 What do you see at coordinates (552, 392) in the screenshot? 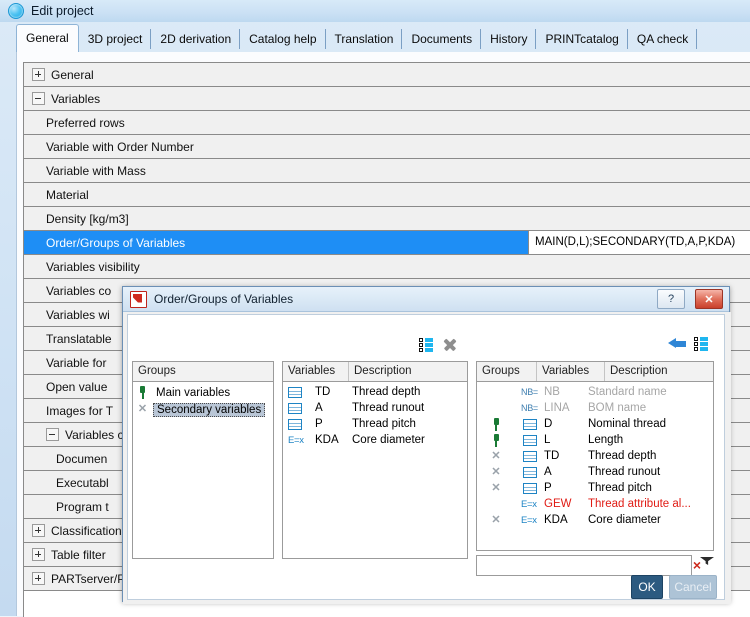
I see `assigned-variable-name: NB` at bounding box center [552, 392].